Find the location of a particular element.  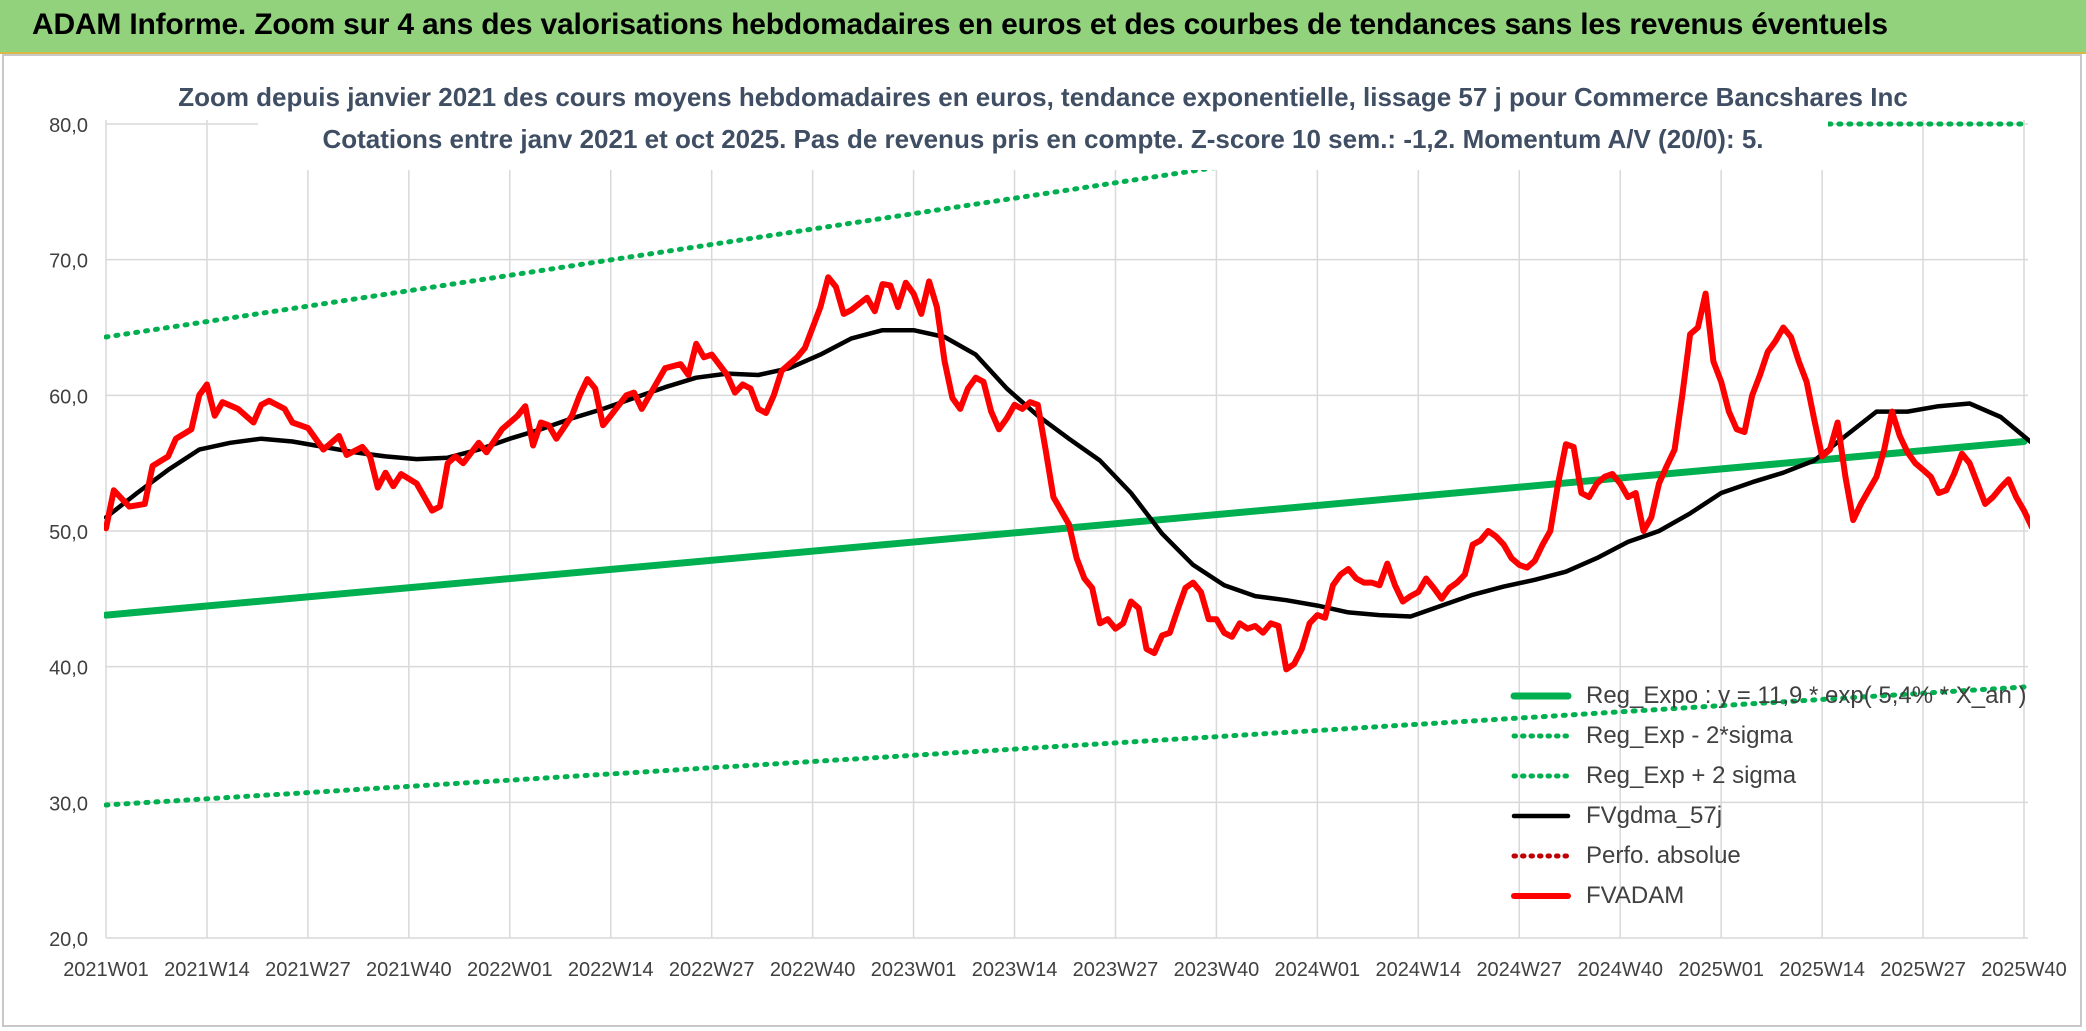

x-tick-label: 2021W27 is located at coordinates (308, 970).